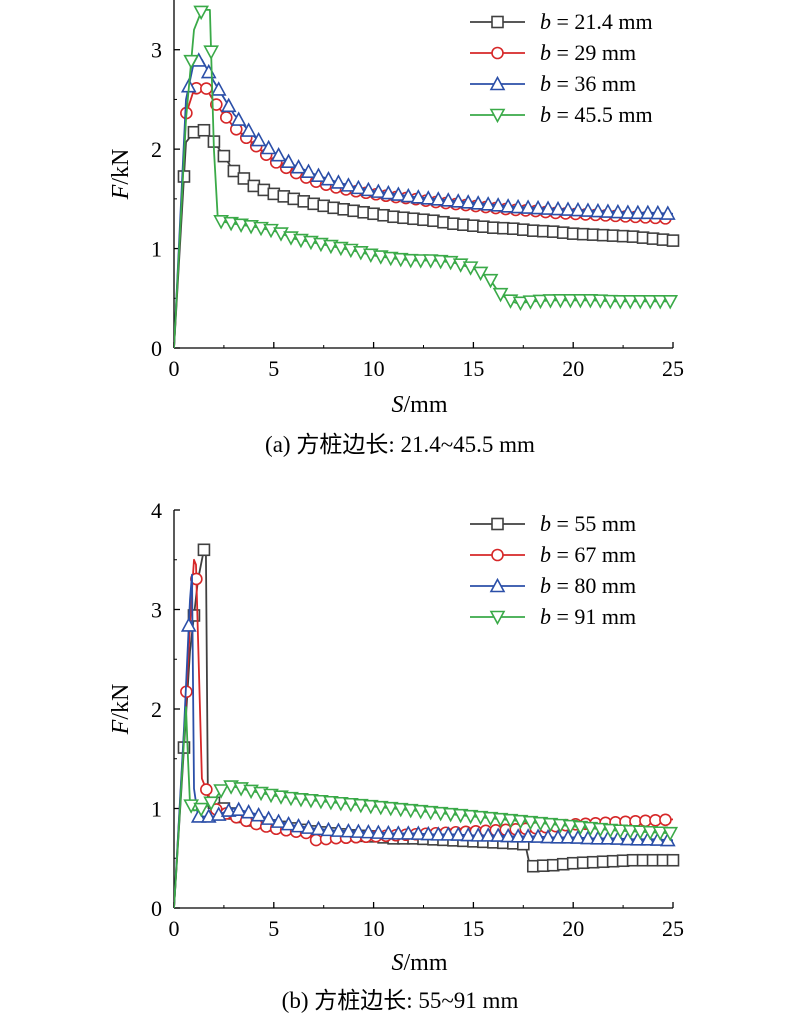 This screenshot has height=1020, width=800. What do you see at coordinates (561, 114) in the screenshot?
I see `legend-item: b = 45.5 mm` at bounding box center [561, 114].